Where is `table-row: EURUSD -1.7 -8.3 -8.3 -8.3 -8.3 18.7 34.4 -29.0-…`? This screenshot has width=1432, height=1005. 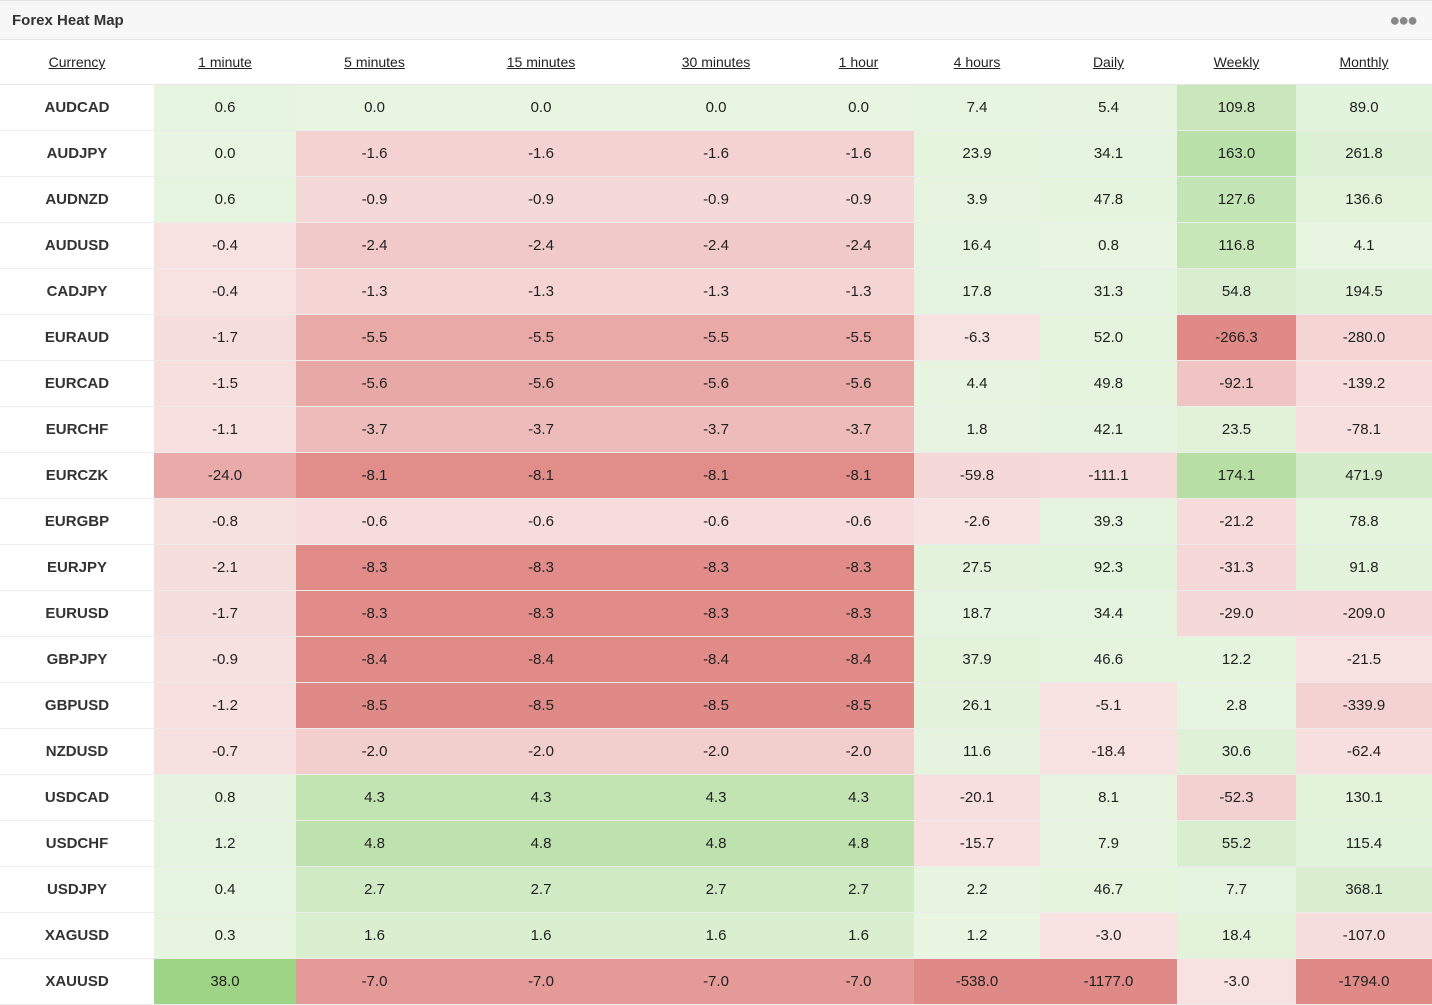
table-row: EURUSD -1.7 -8.3 -8.3 -8.3 -8.3 18.7 34.4 -29.0-… is located at coordinates (716, 613).